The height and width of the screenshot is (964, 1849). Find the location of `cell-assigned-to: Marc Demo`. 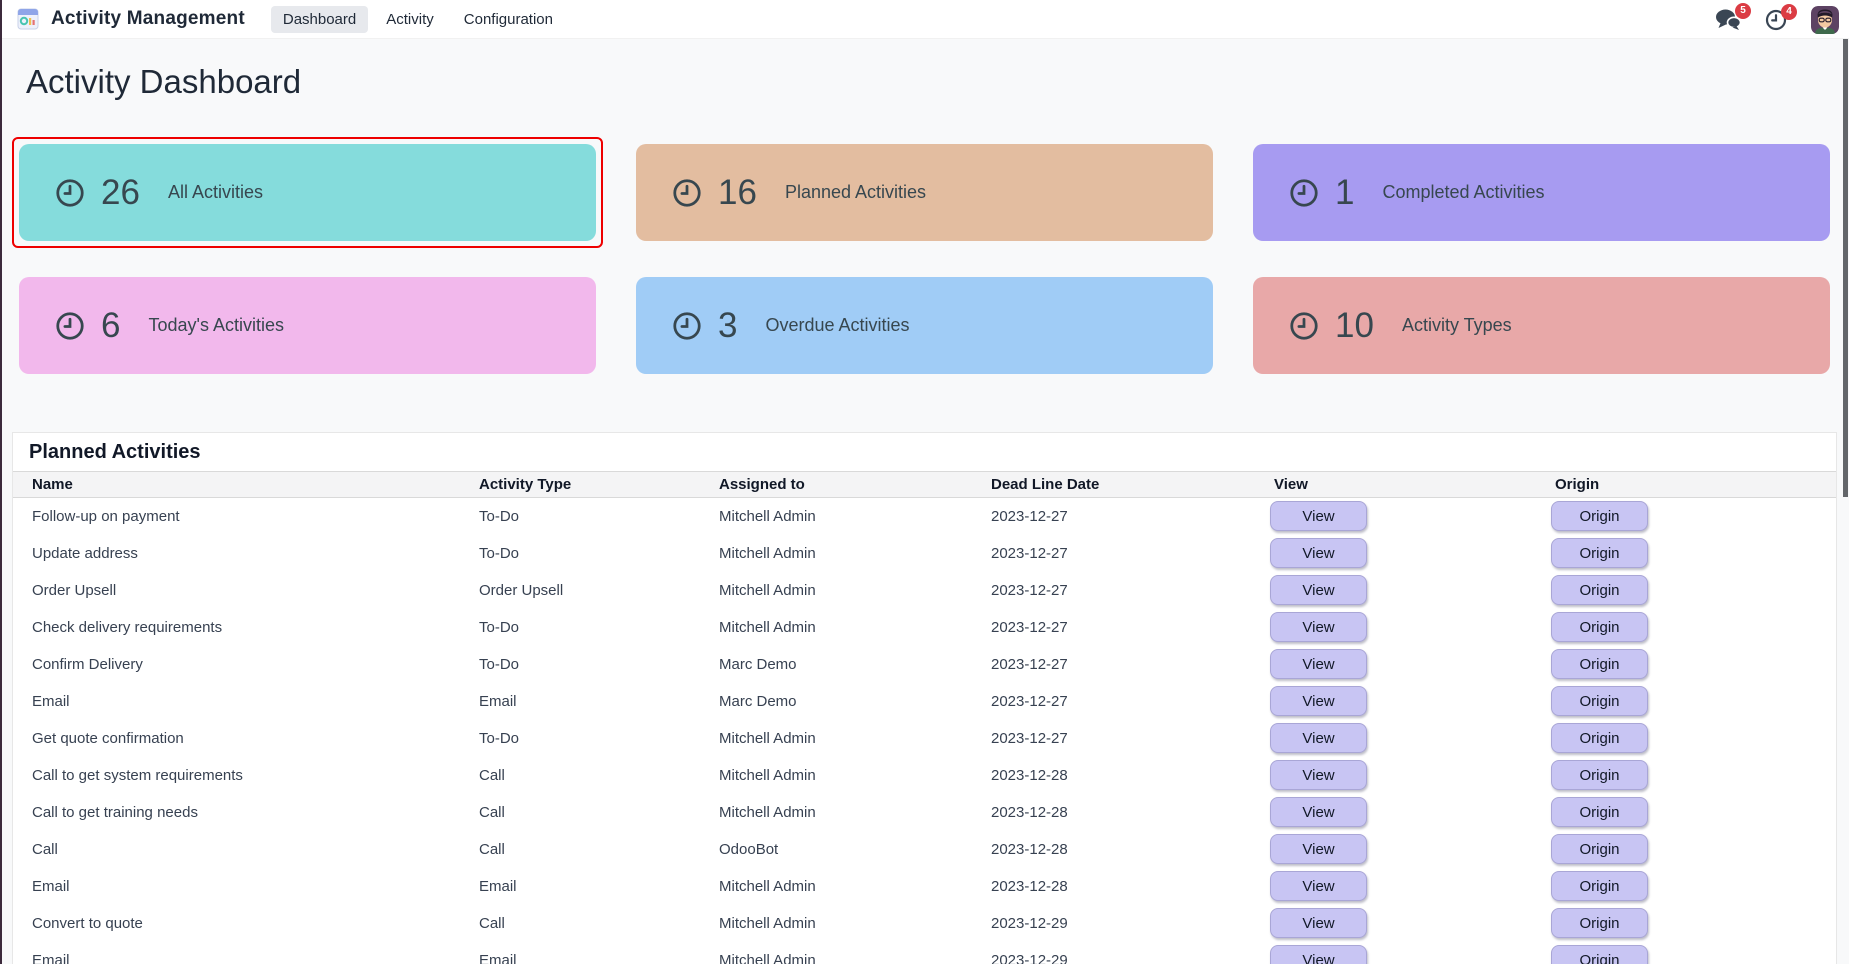

cell-assigned-to: Marc Demo is located at coordinates (758, 701).